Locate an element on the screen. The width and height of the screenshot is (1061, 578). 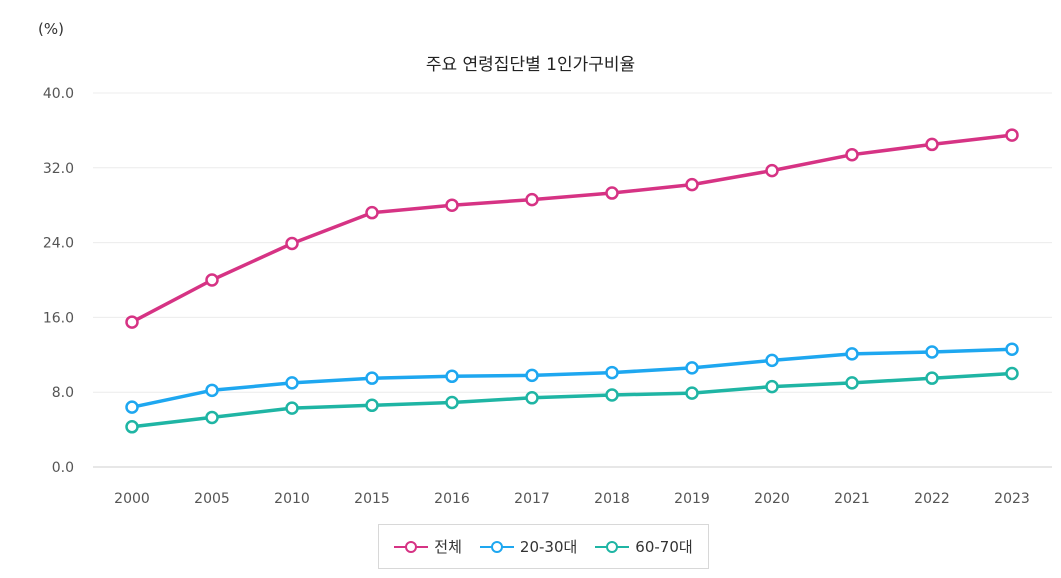
y-tick-label: 40.0 is located at coordinates (58, 94).